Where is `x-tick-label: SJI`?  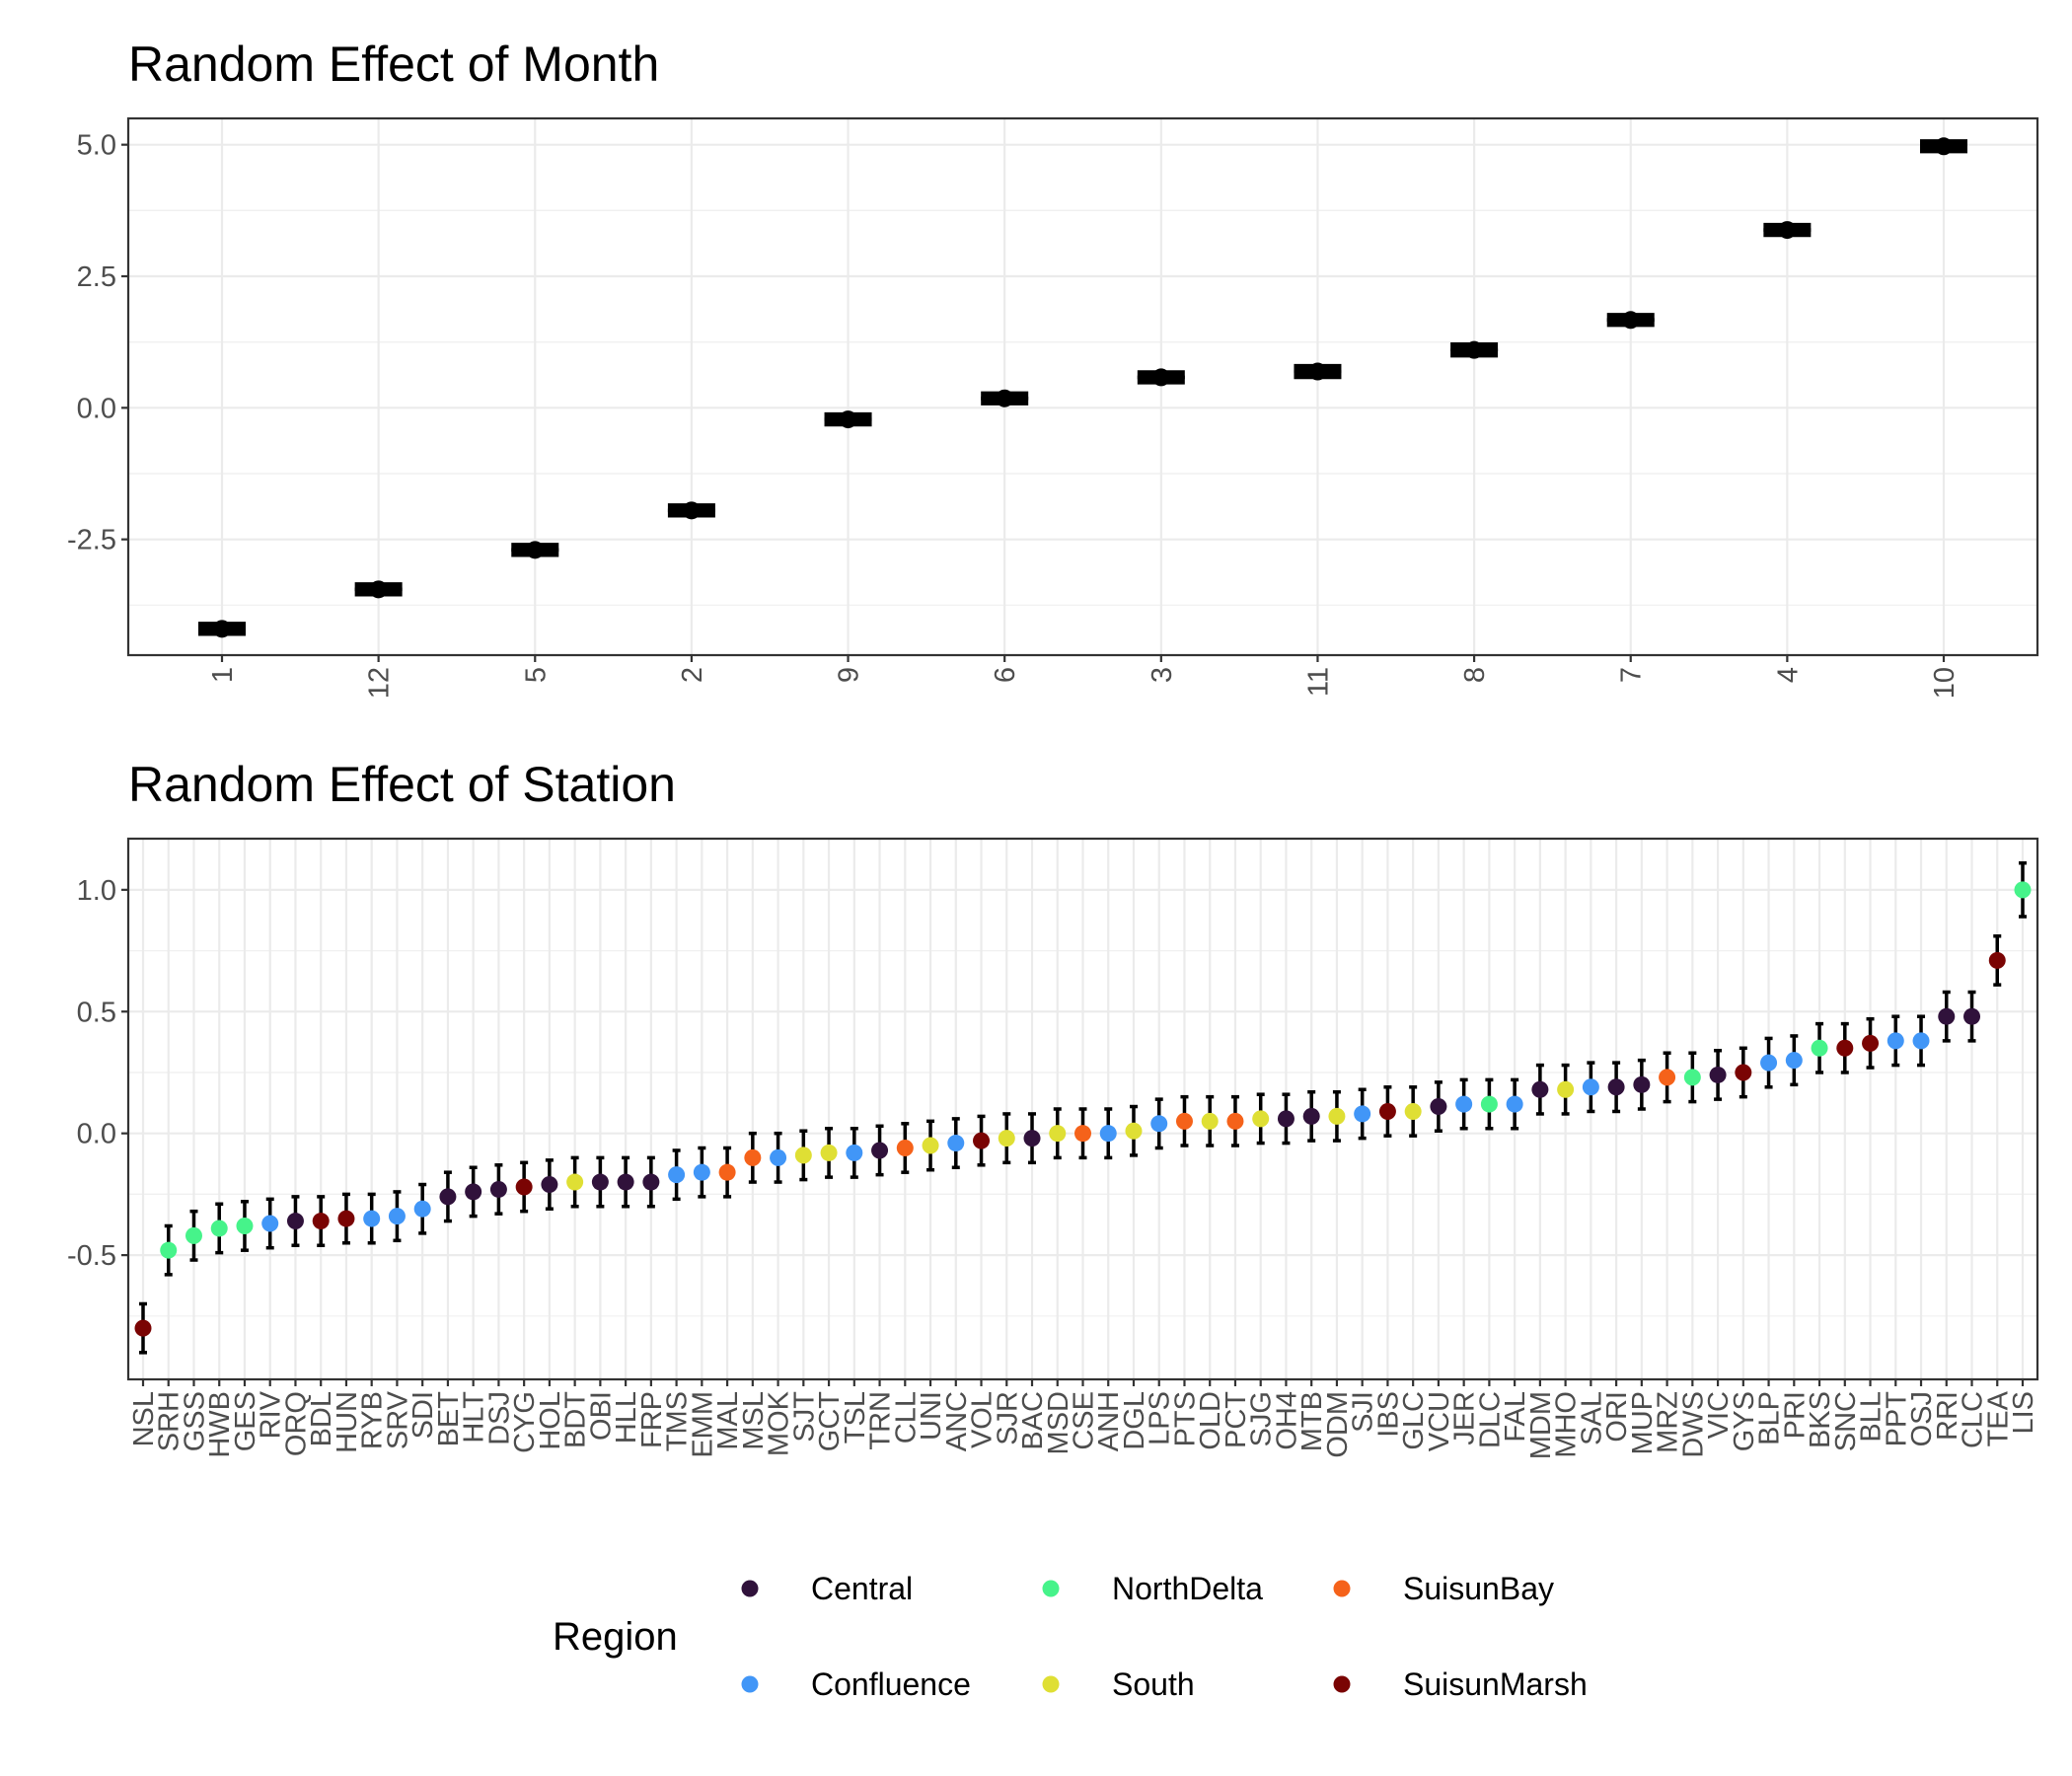
x-tick-label: SJI is located at coordinates (1364, 1412).